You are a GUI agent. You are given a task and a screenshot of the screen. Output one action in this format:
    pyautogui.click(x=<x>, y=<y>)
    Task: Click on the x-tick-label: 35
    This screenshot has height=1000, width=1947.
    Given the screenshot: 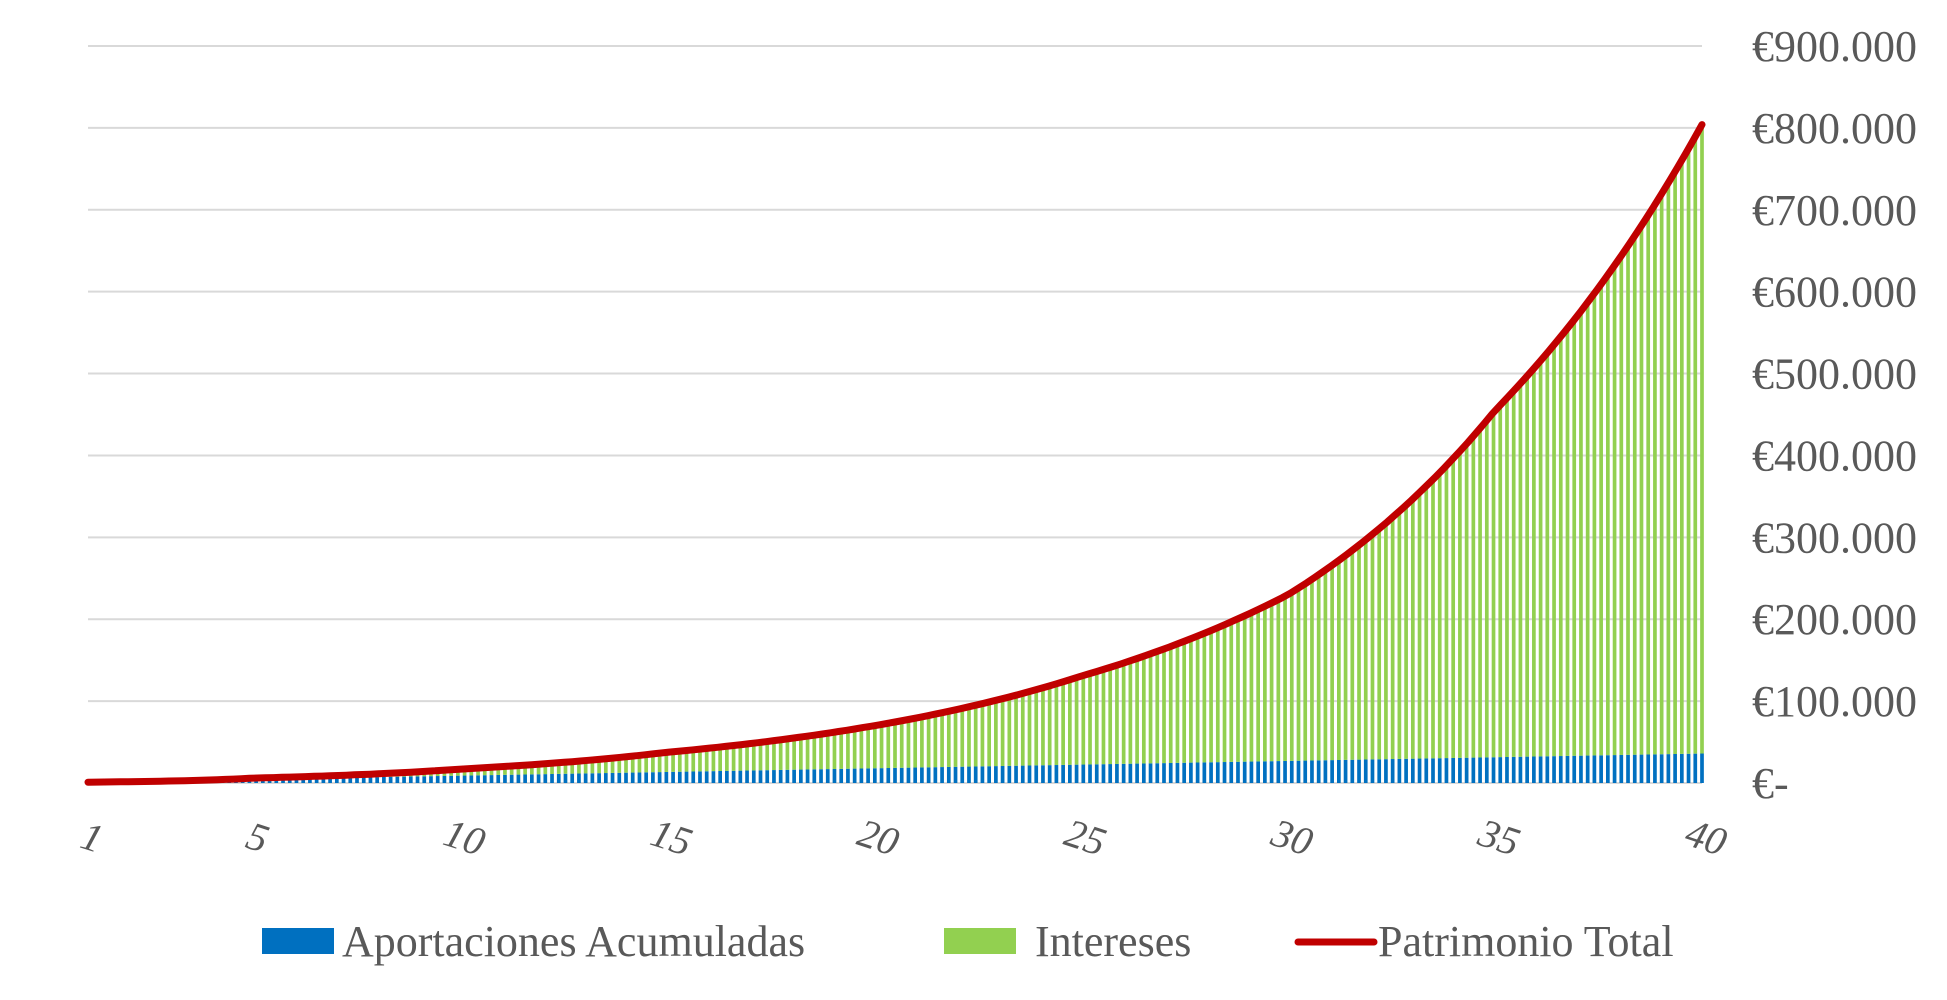 What is the action you would take?
    pyautogui.click(x=1498, y=836)
    